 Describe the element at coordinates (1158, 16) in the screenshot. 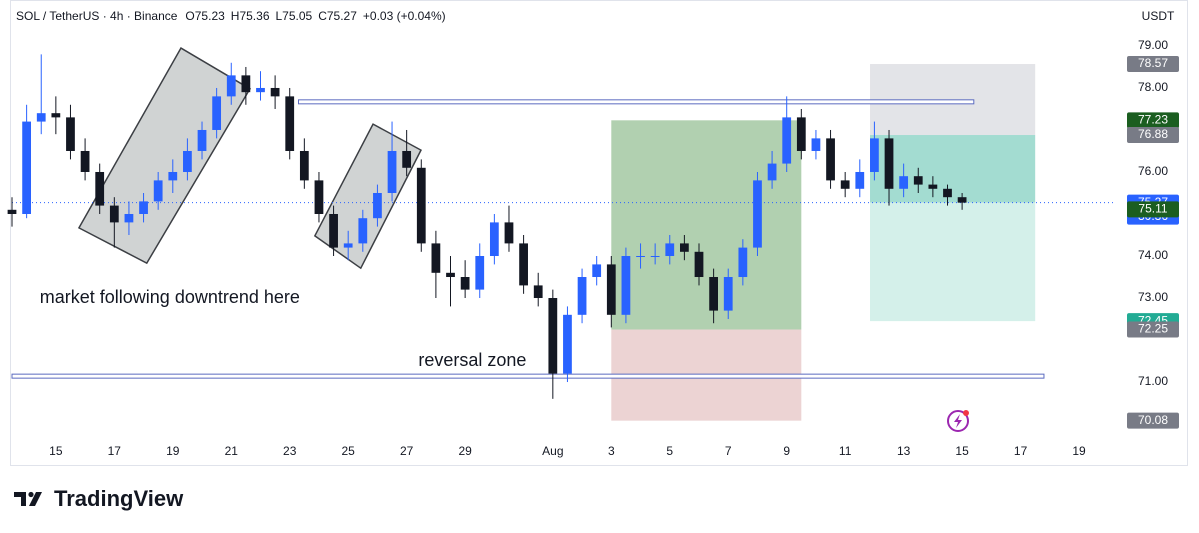

I see `currency: USDT` at that location.